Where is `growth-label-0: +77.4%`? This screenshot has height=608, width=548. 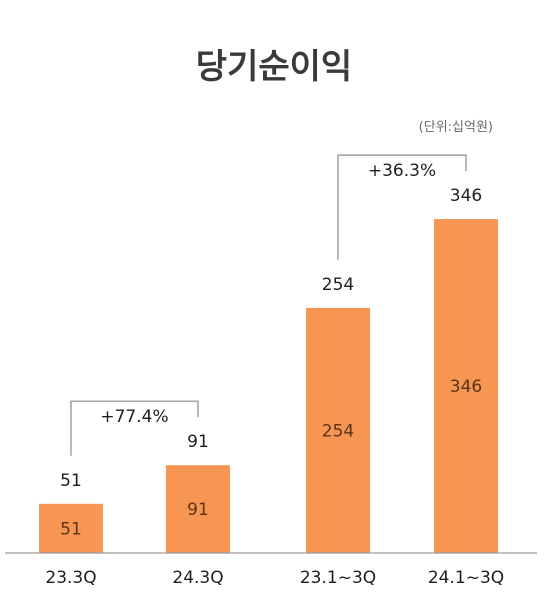 growth-label-0: +77.4% is located at coordinates (134, 417).